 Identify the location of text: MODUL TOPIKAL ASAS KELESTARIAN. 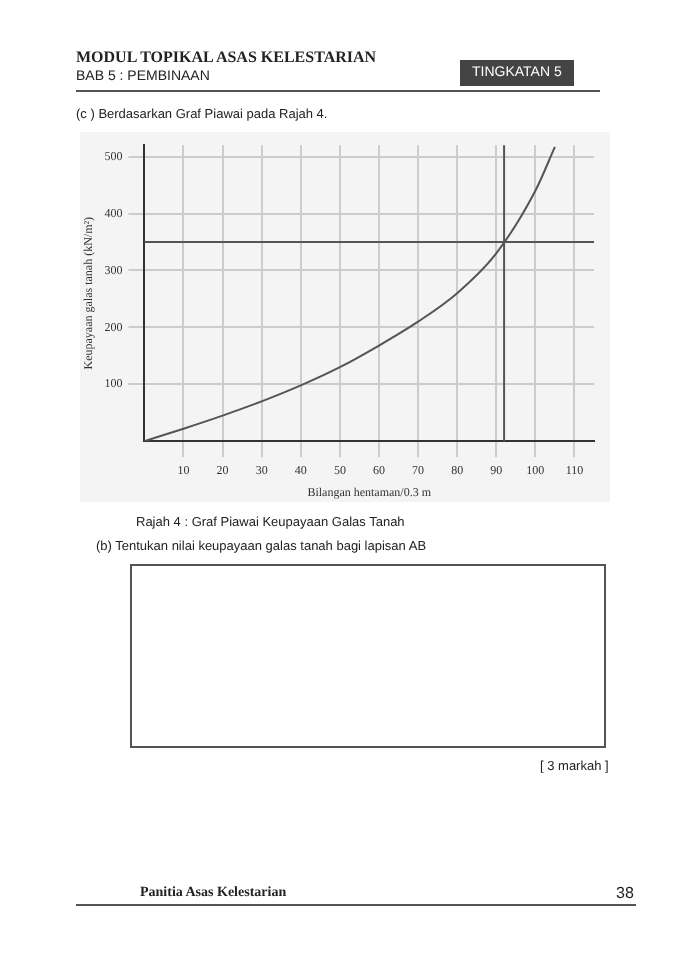
(226, 57).